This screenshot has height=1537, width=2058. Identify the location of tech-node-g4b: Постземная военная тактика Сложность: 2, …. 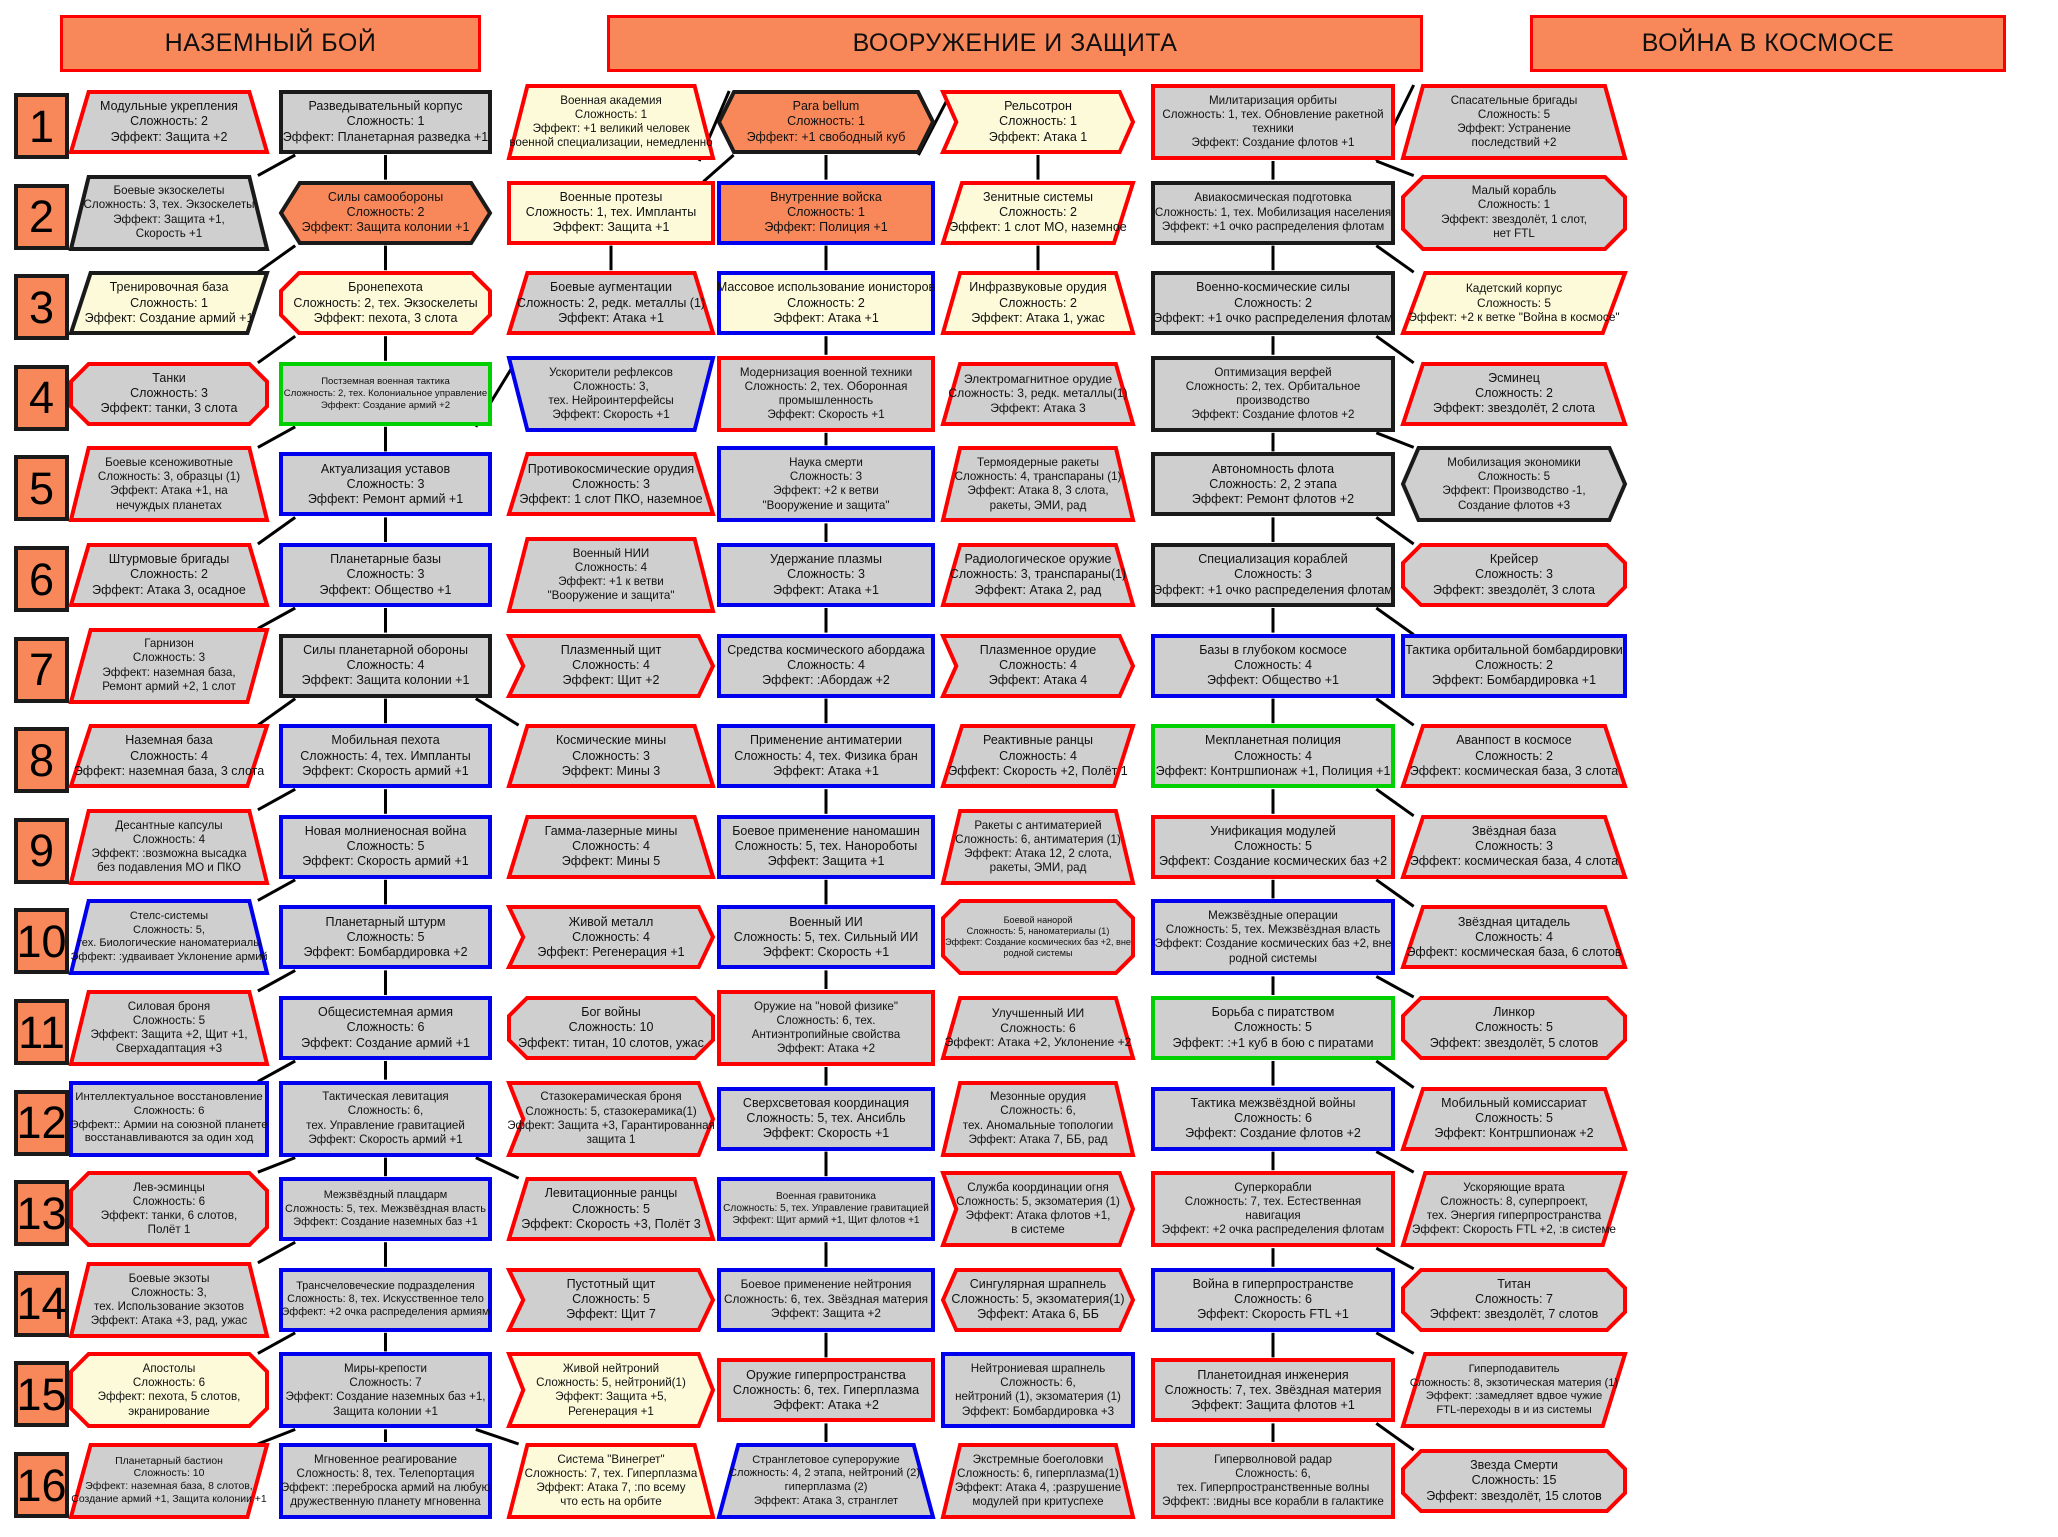
(385, 394).